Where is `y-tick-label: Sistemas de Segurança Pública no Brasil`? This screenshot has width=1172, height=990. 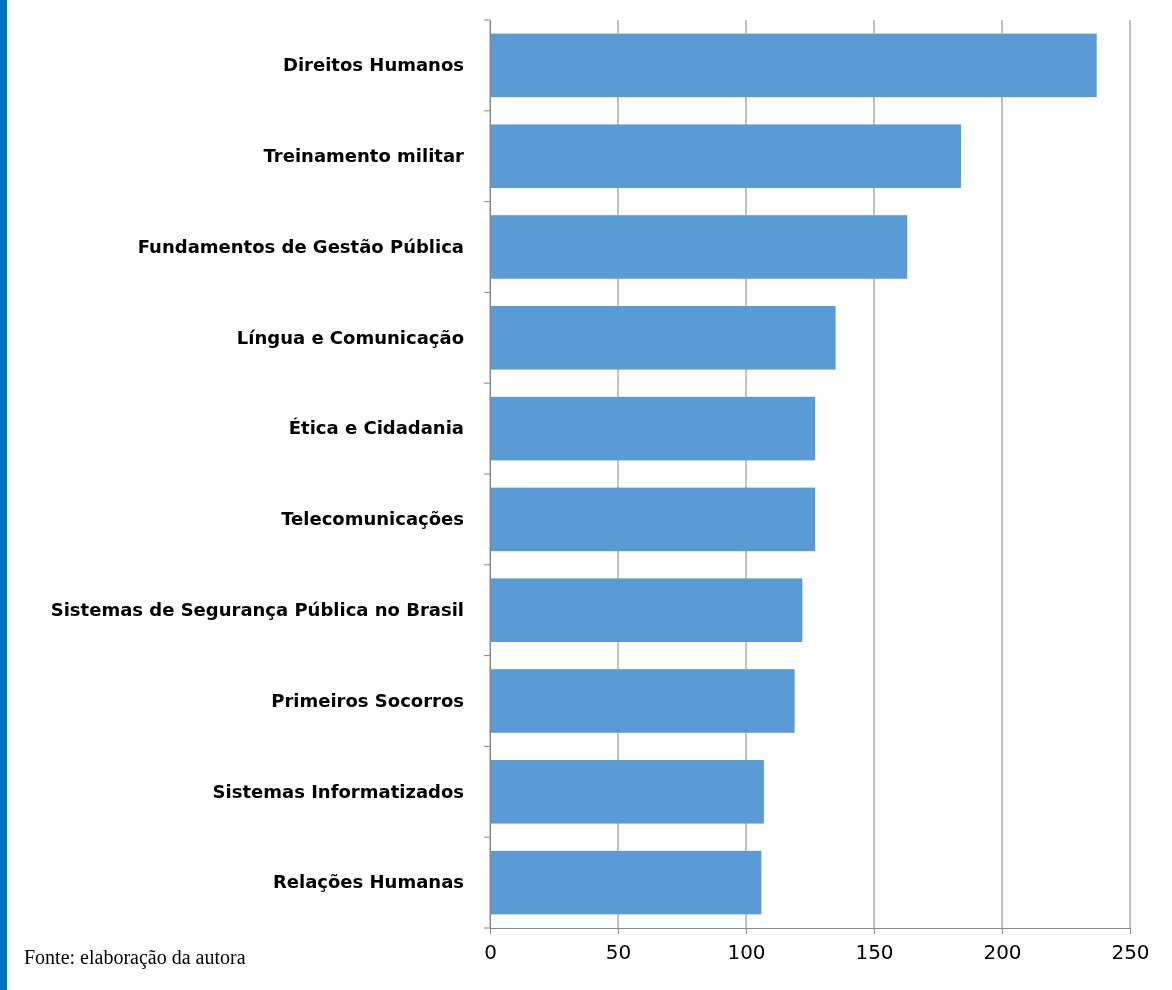 y-tick-label: Sistemas de Segurança Pública no Brasil is located at coordinates (257, 609).